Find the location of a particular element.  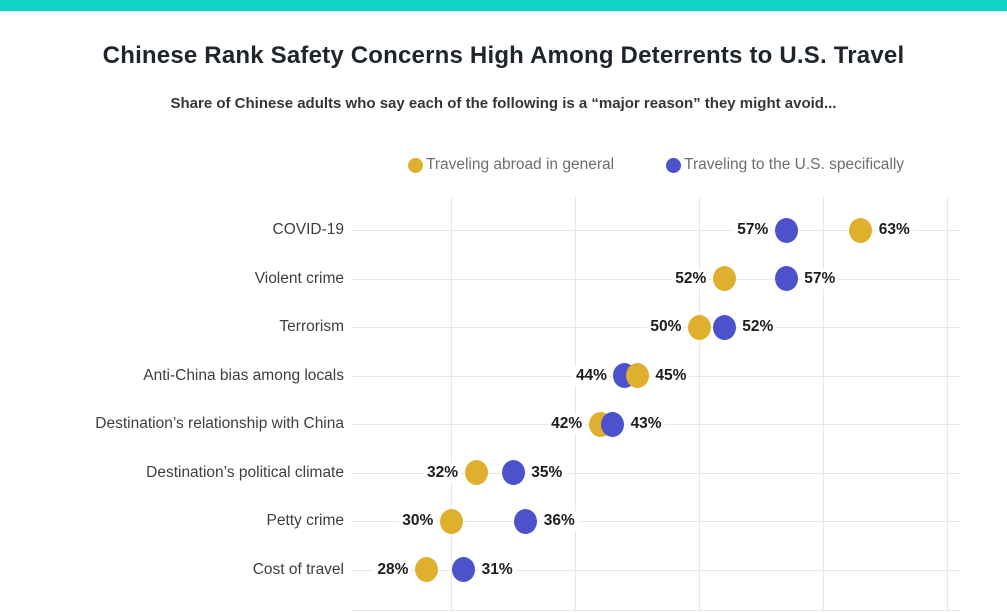

legend-swatch-us-icon is located at coordinates (674, 165).